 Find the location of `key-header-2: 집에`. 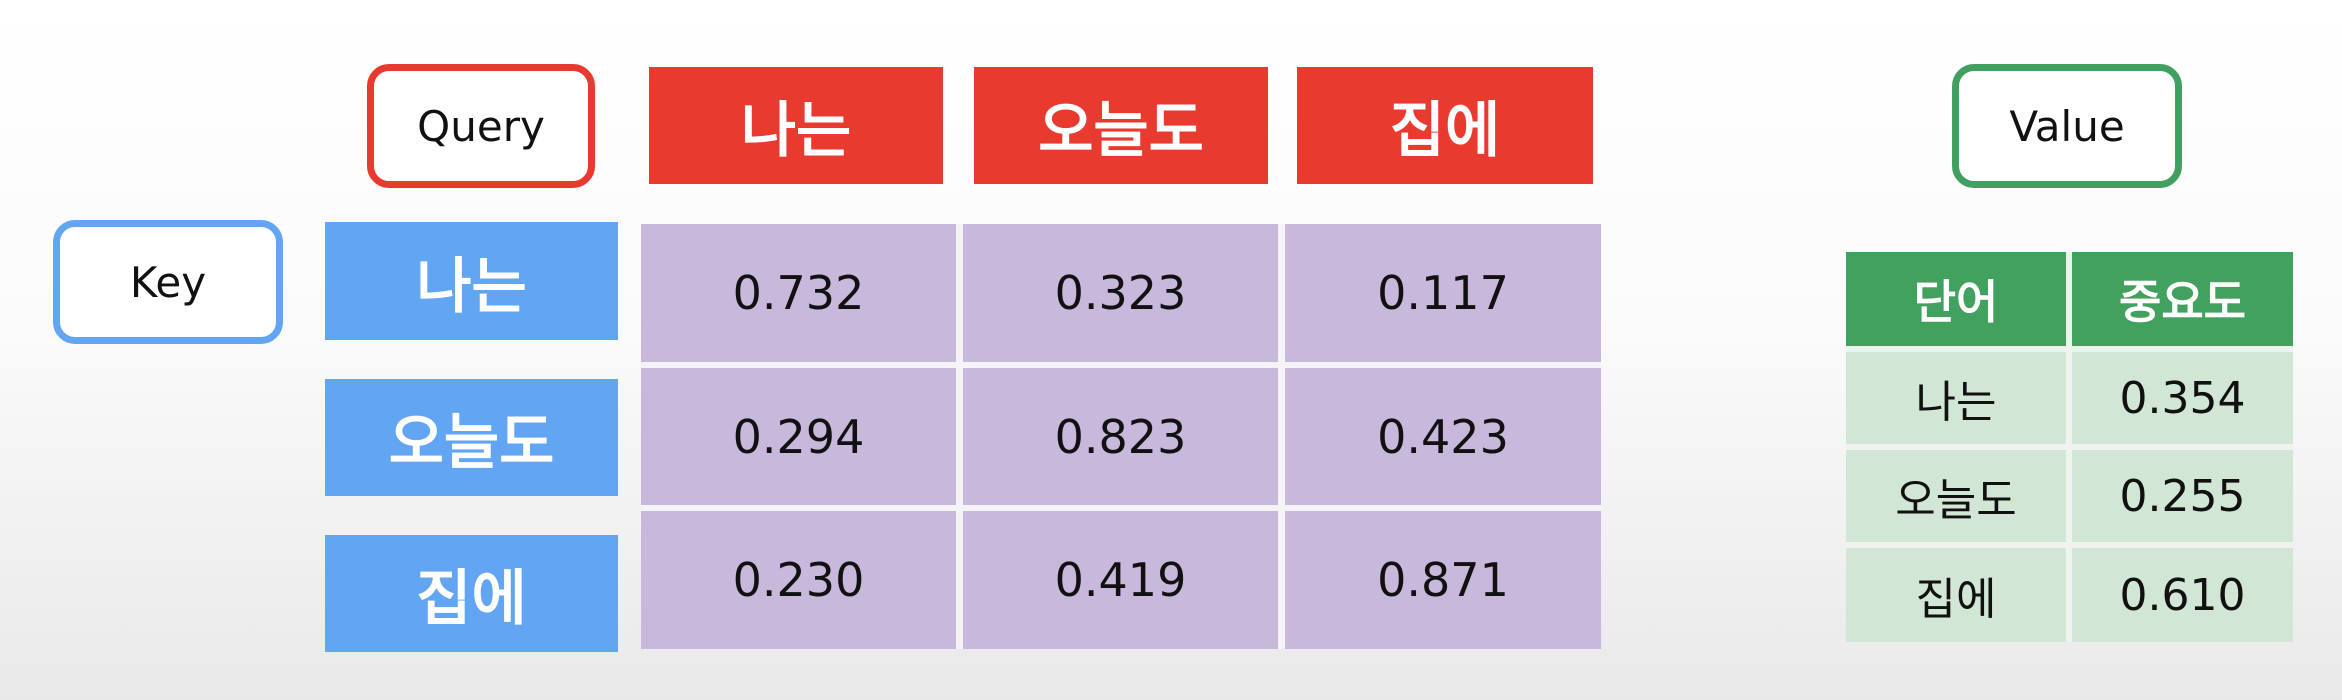

key-header-2: 집에 is located at coordinates (471, 593).